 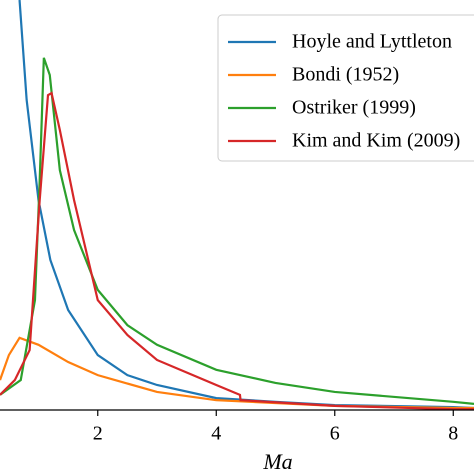 I want to click on x-tick-label: 2, so click(x=98, y=434).